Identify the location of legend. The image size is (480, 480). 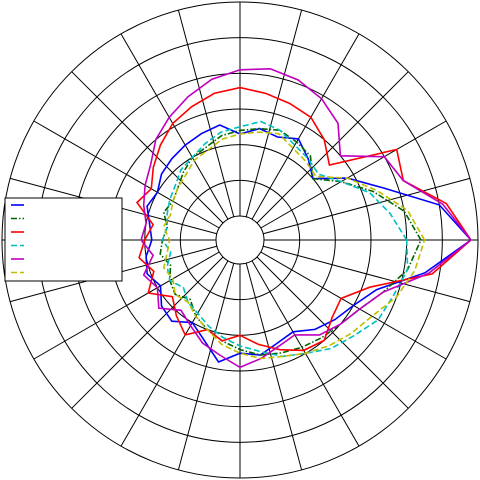
(63, 239).